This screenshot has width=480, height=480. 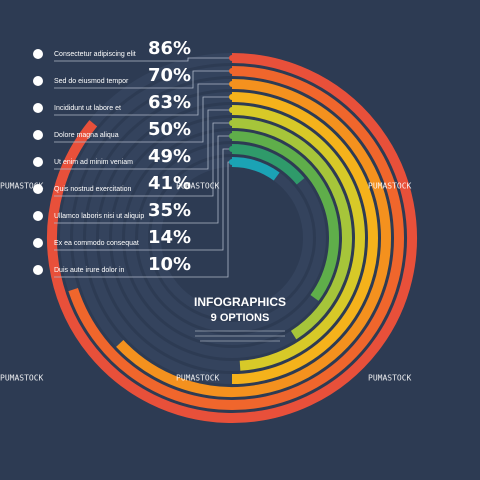 What do you see at coordinates (95, 54) in the screenshot?
I see `option-label: Consectetur adipiscing elit` at bounding box center [95, 54].